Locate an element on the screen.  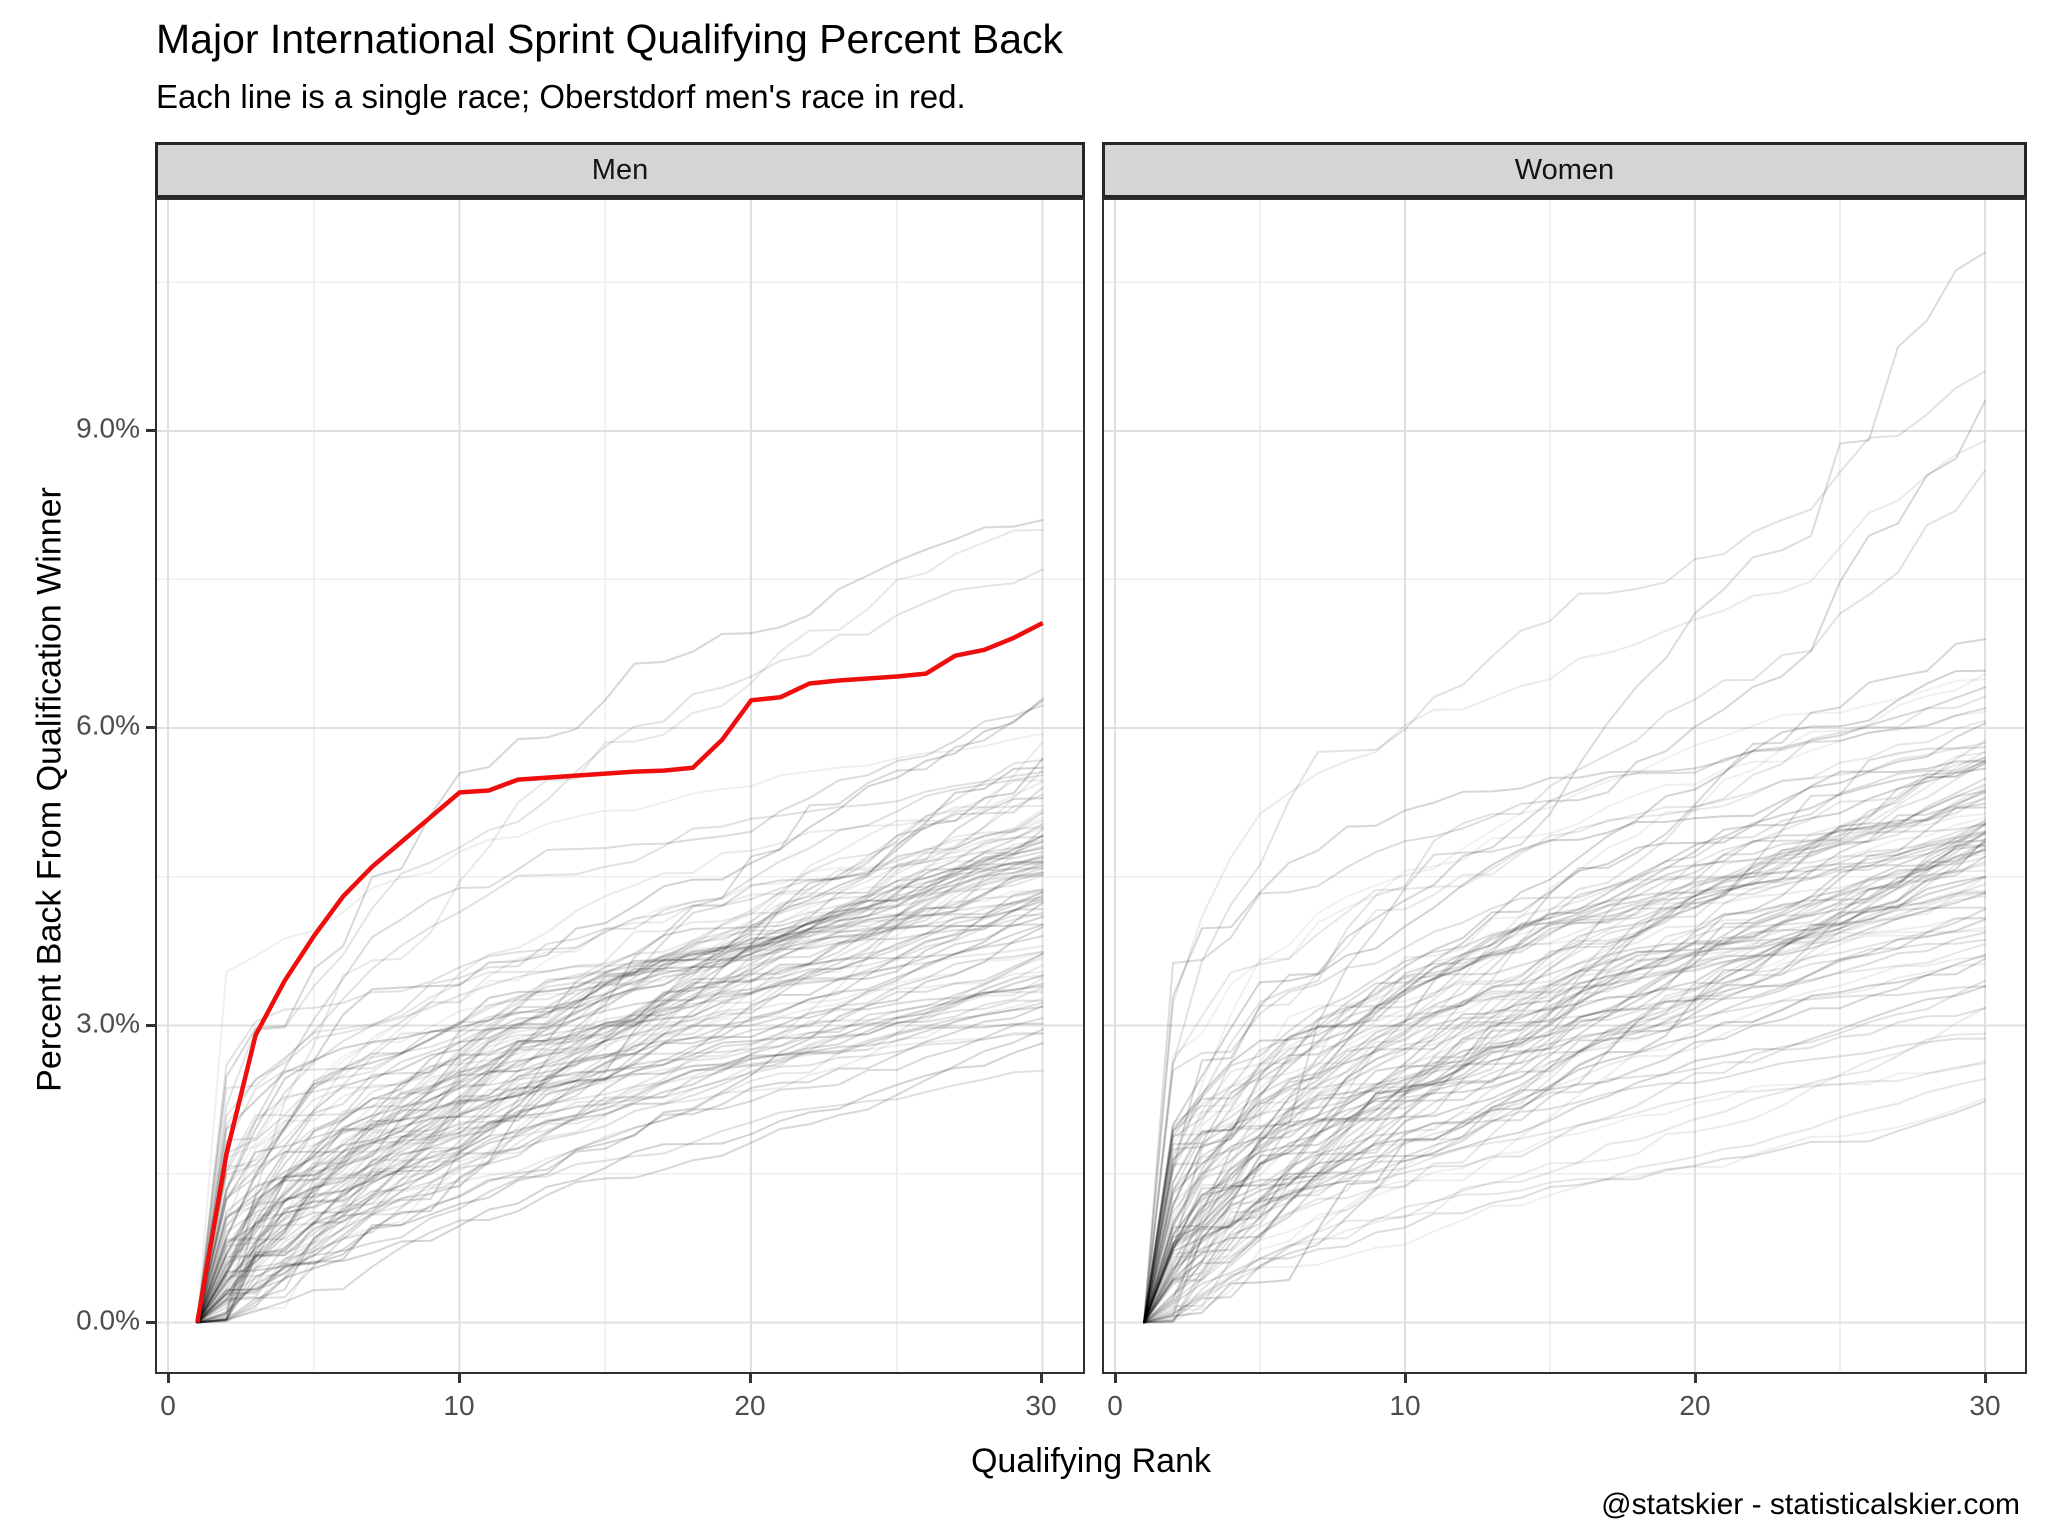
facet-strip-women: Women is located at coordinates (1564, 170).